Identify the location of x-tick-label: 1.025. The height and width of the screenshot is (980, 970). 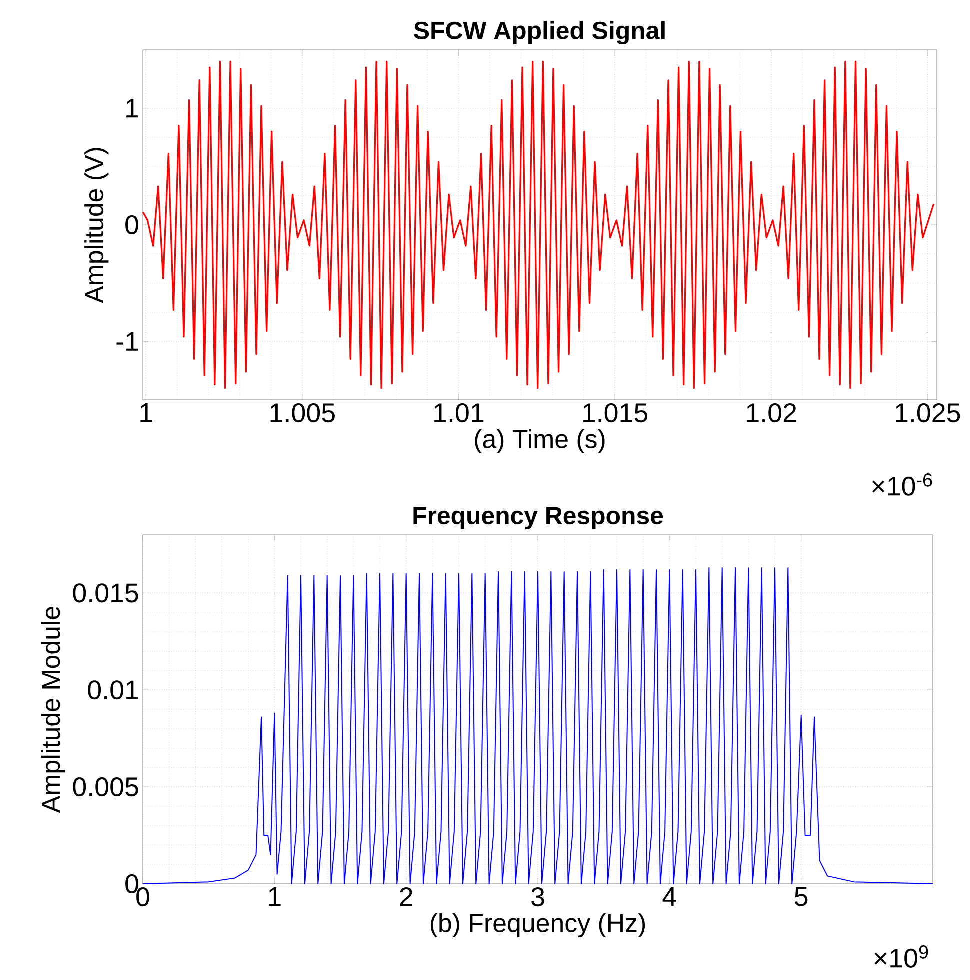
(928, 413).